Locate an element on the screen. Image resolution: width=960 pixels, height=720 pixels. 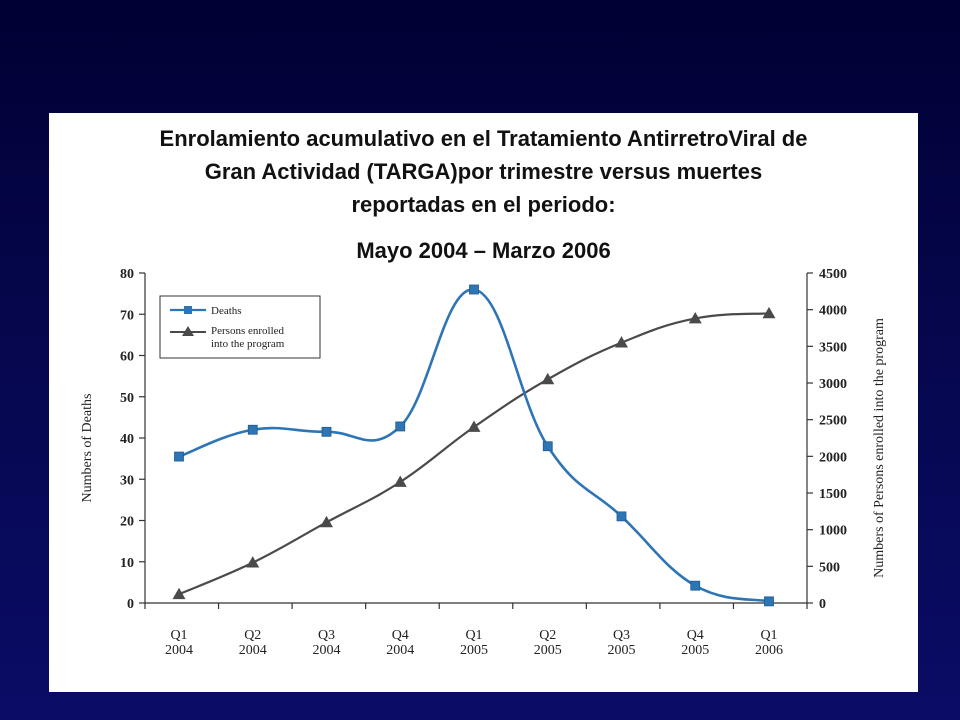
right-tick-label: 3000 is located at coordinates (833, 384).